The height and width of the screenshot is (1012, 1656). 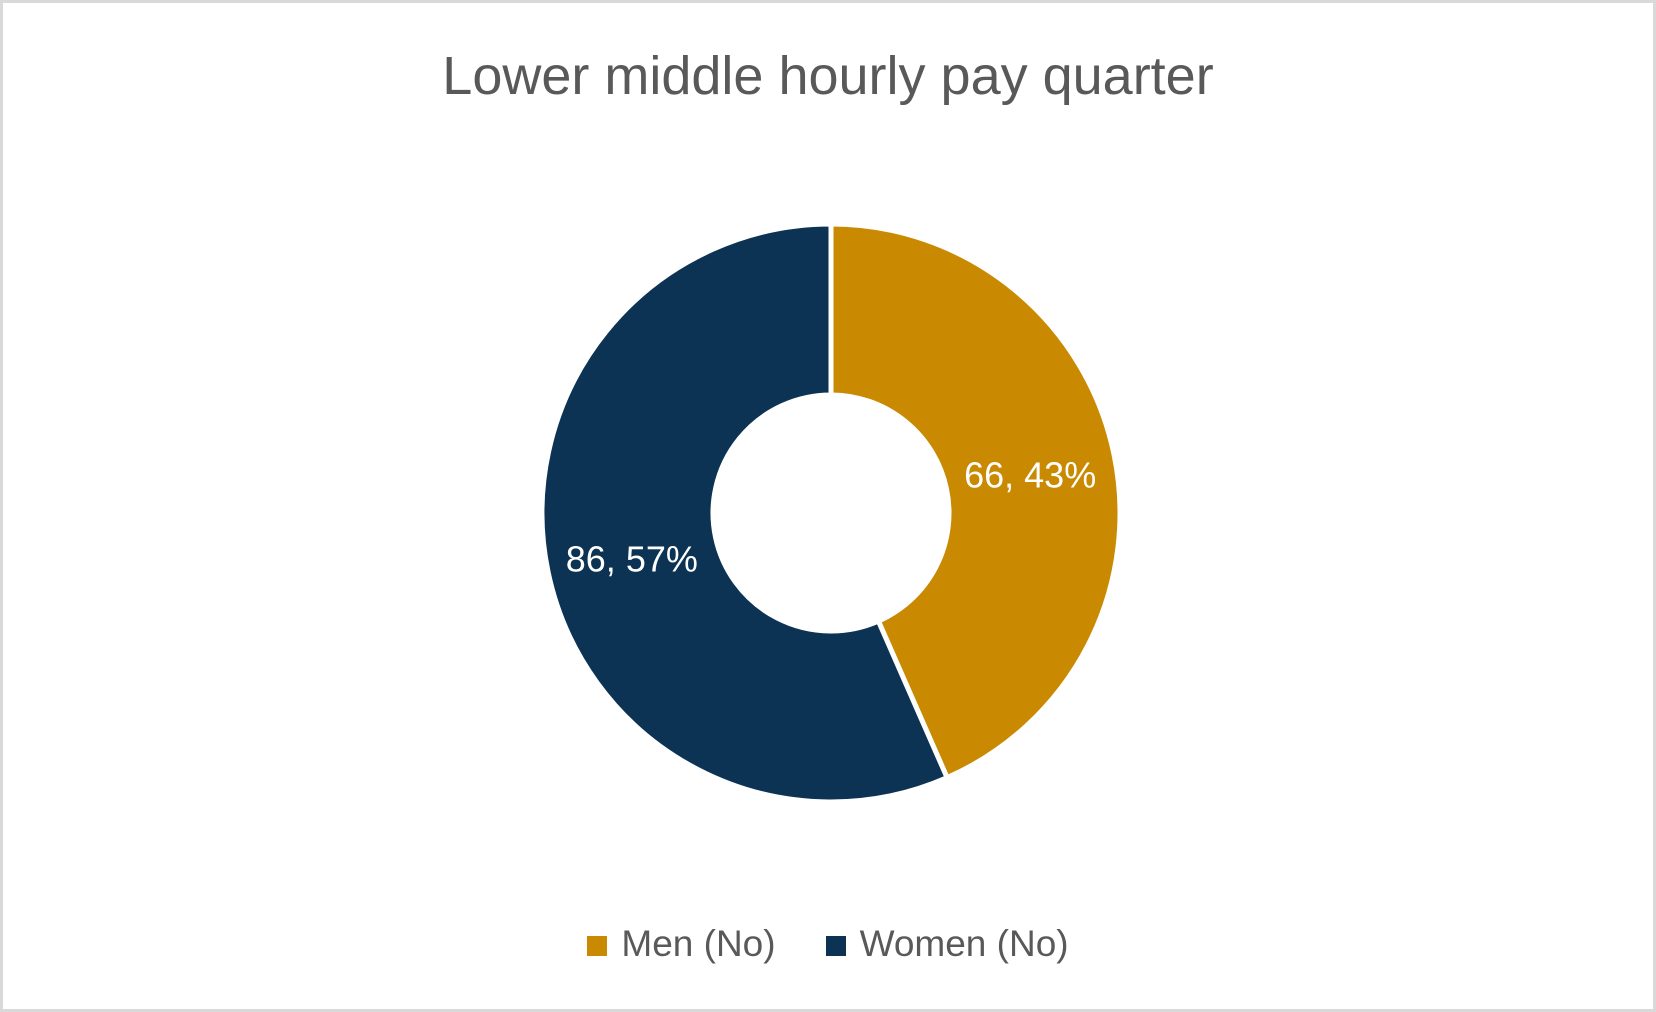 What do you see at coordinates (698, 943) in the screenshot?
I see `legend-label-men: Men (No)` at bounding box center [698, 943].